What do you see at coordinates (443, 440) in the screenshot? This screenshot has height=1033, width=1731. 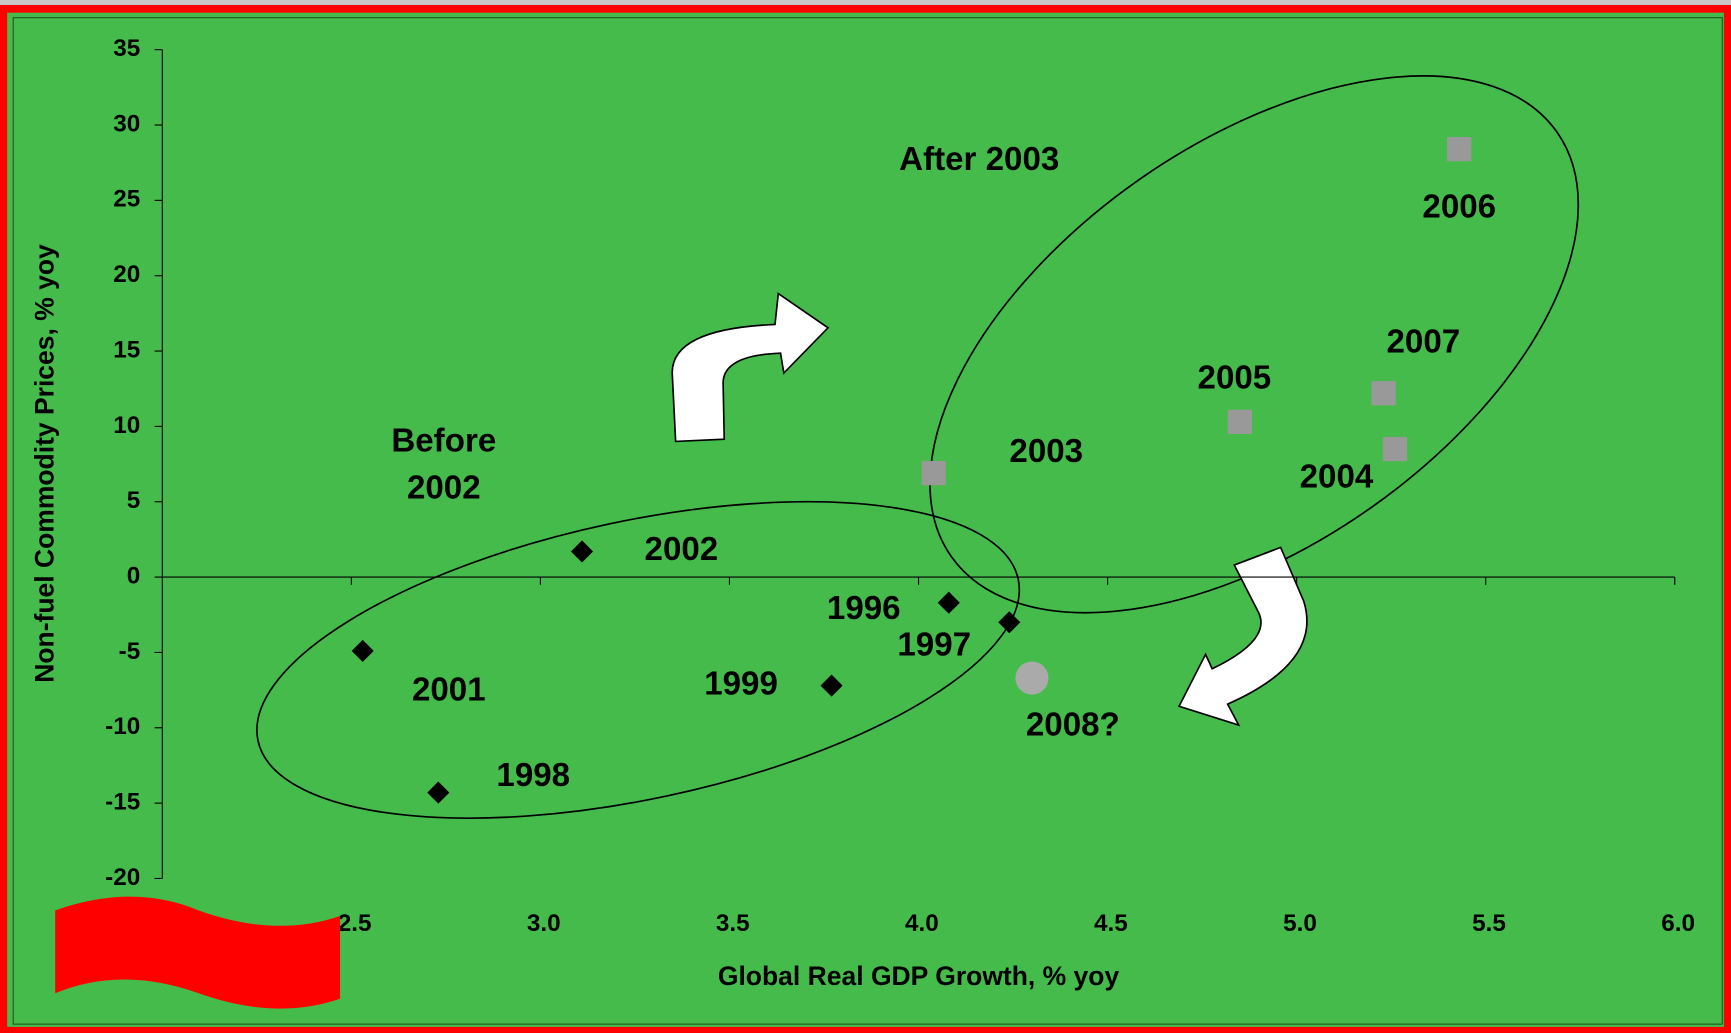 I see `annotation: Before` at bounding box center [443, 440].